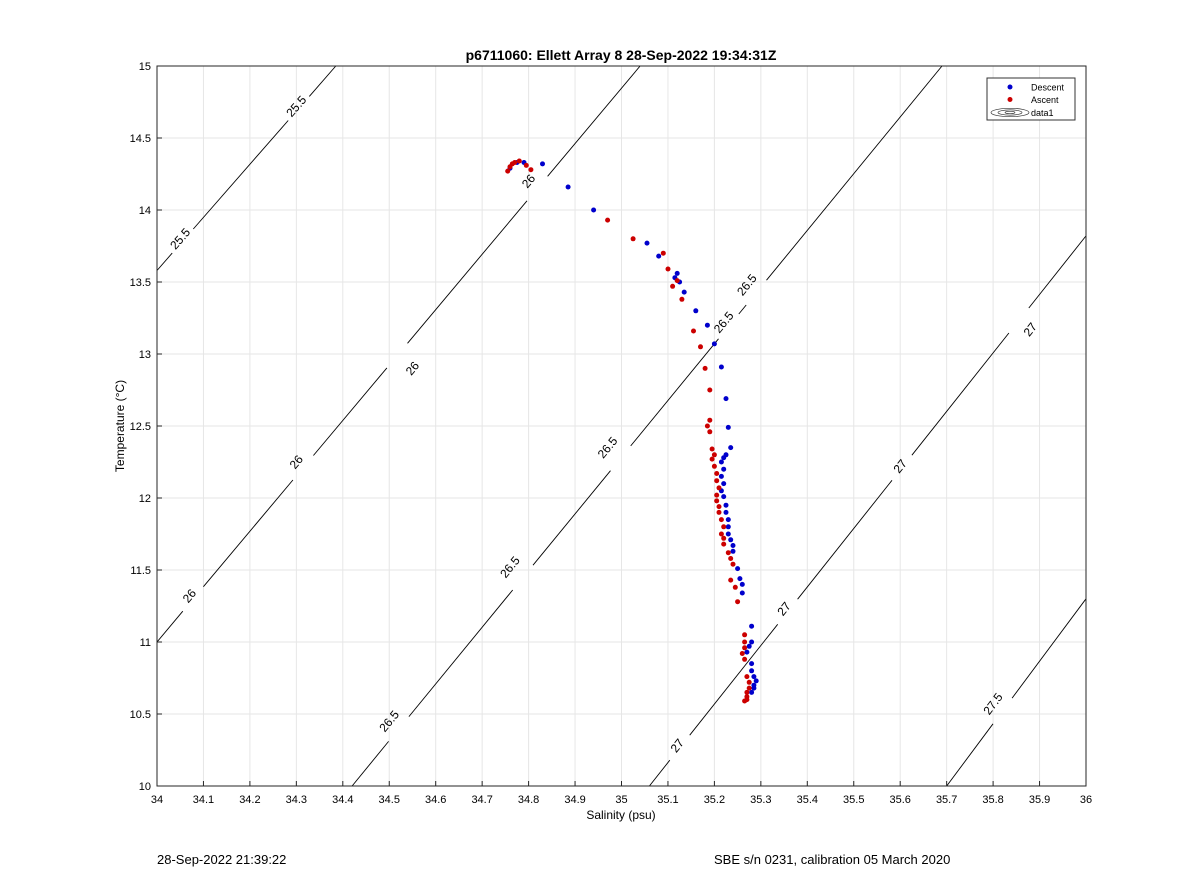  What do you see at coordinates (832, 859) in the screenshot?
I see `footer-calibration: SBE s/n 0231, calibration 05 March 2020` at bounding box center [832, 859].